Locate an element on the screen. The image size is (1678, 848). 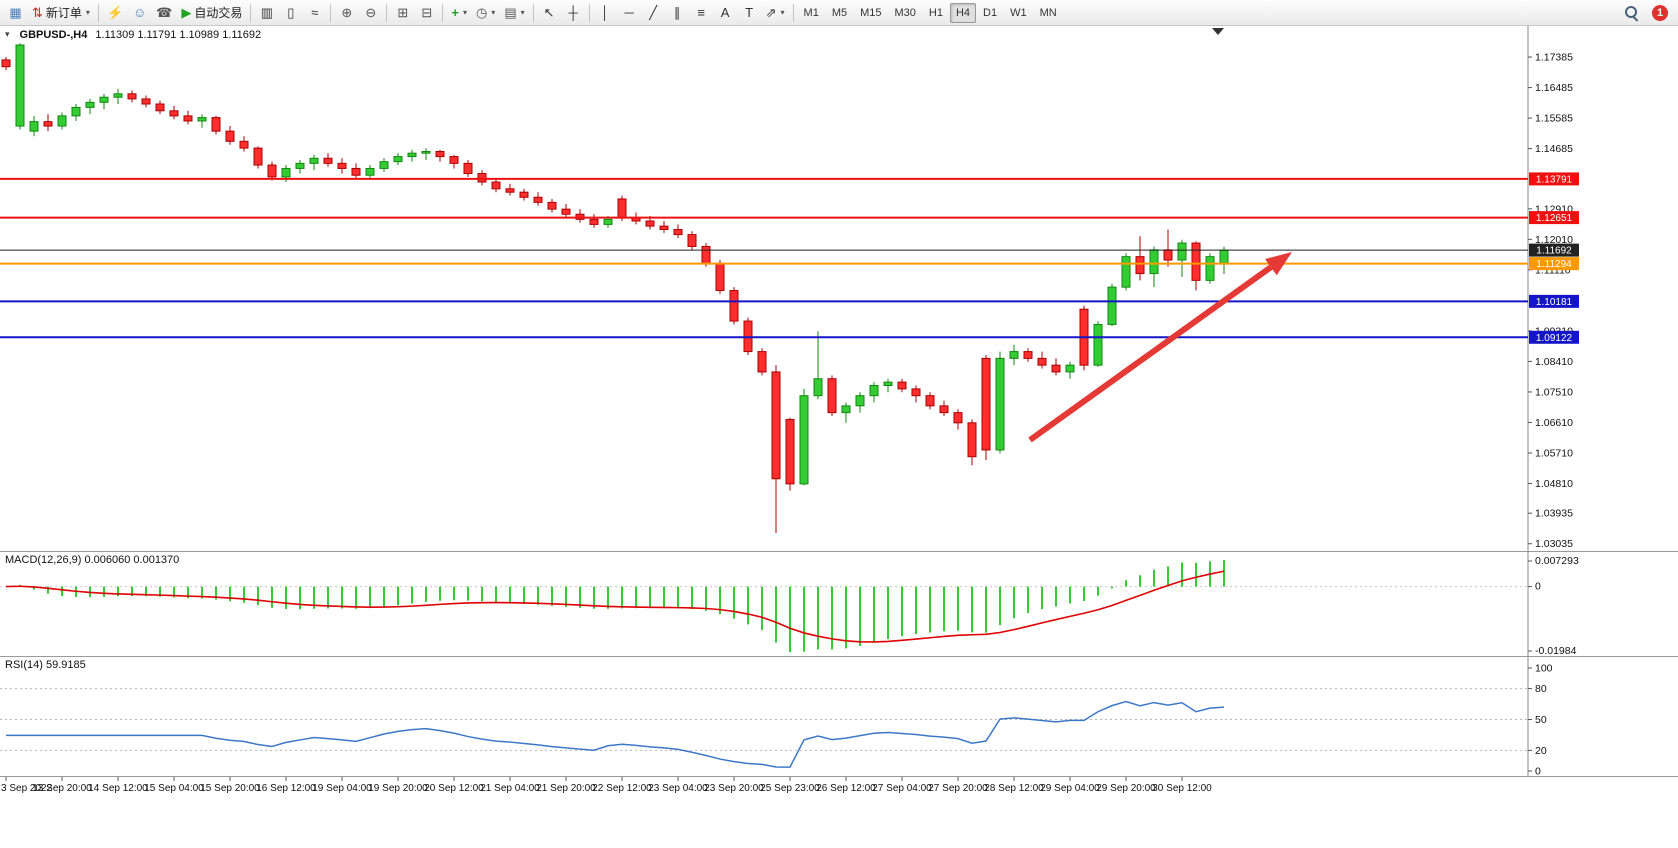
svg-text: 1.08410 is located at coordinates (1554, 362).